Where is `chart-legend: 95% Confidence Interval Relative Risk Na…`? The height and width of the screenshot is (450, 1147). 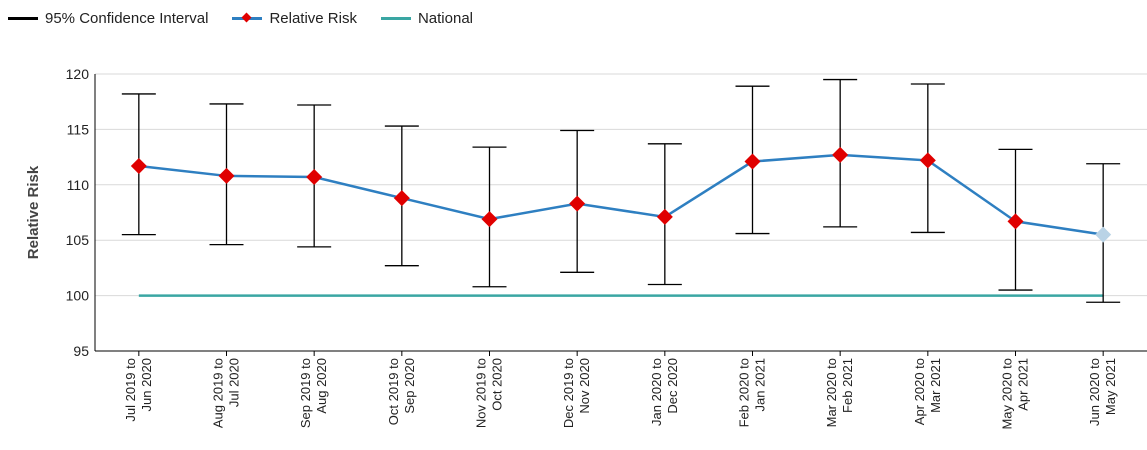 chart-legend: 95% Confidence Interval Relative Risk Na… is located at coordinates (252, 18).